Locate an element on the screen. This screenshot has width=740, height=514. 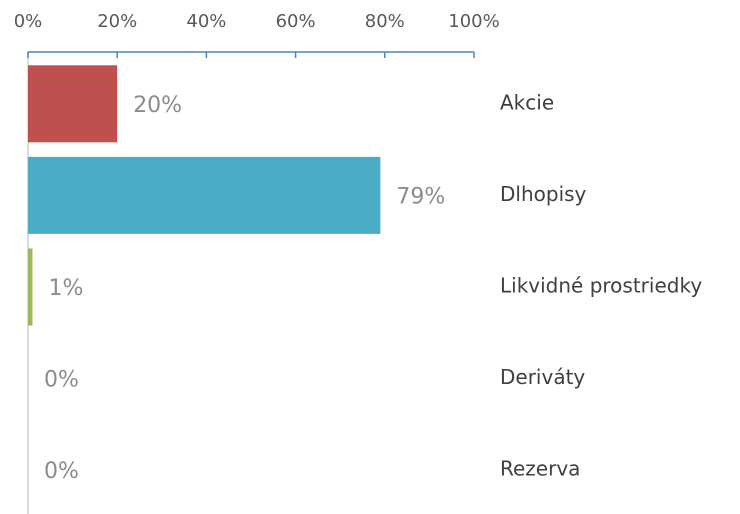
x-tick-label: 40% is located at coordinates (206, 21).